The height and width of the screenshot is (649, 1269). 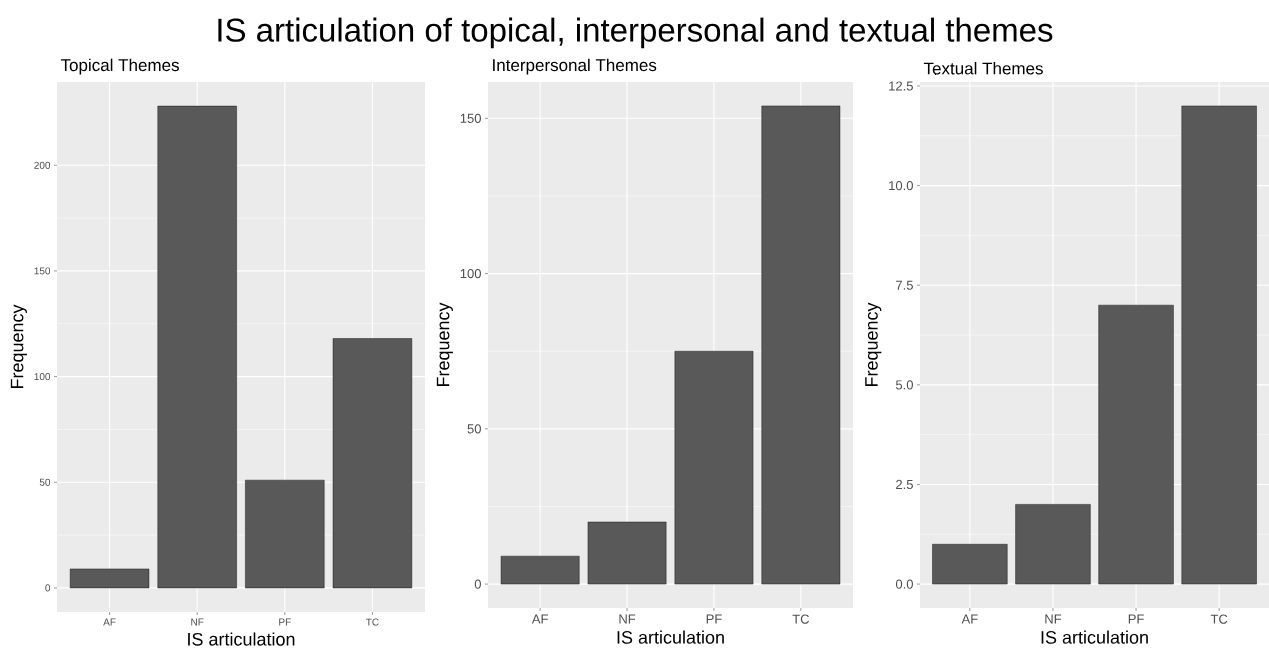 I want to click on text: IS articulation of topical, interpersonal and textual themes, so click(x=635, y=33).